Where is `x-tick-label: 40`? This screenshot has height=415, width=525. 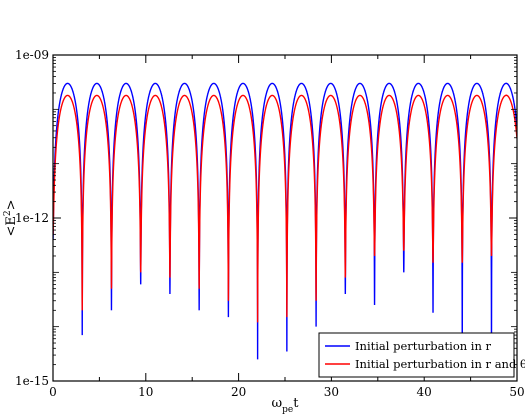 x-tick-label: 40 is located at coordinates (424, 392).